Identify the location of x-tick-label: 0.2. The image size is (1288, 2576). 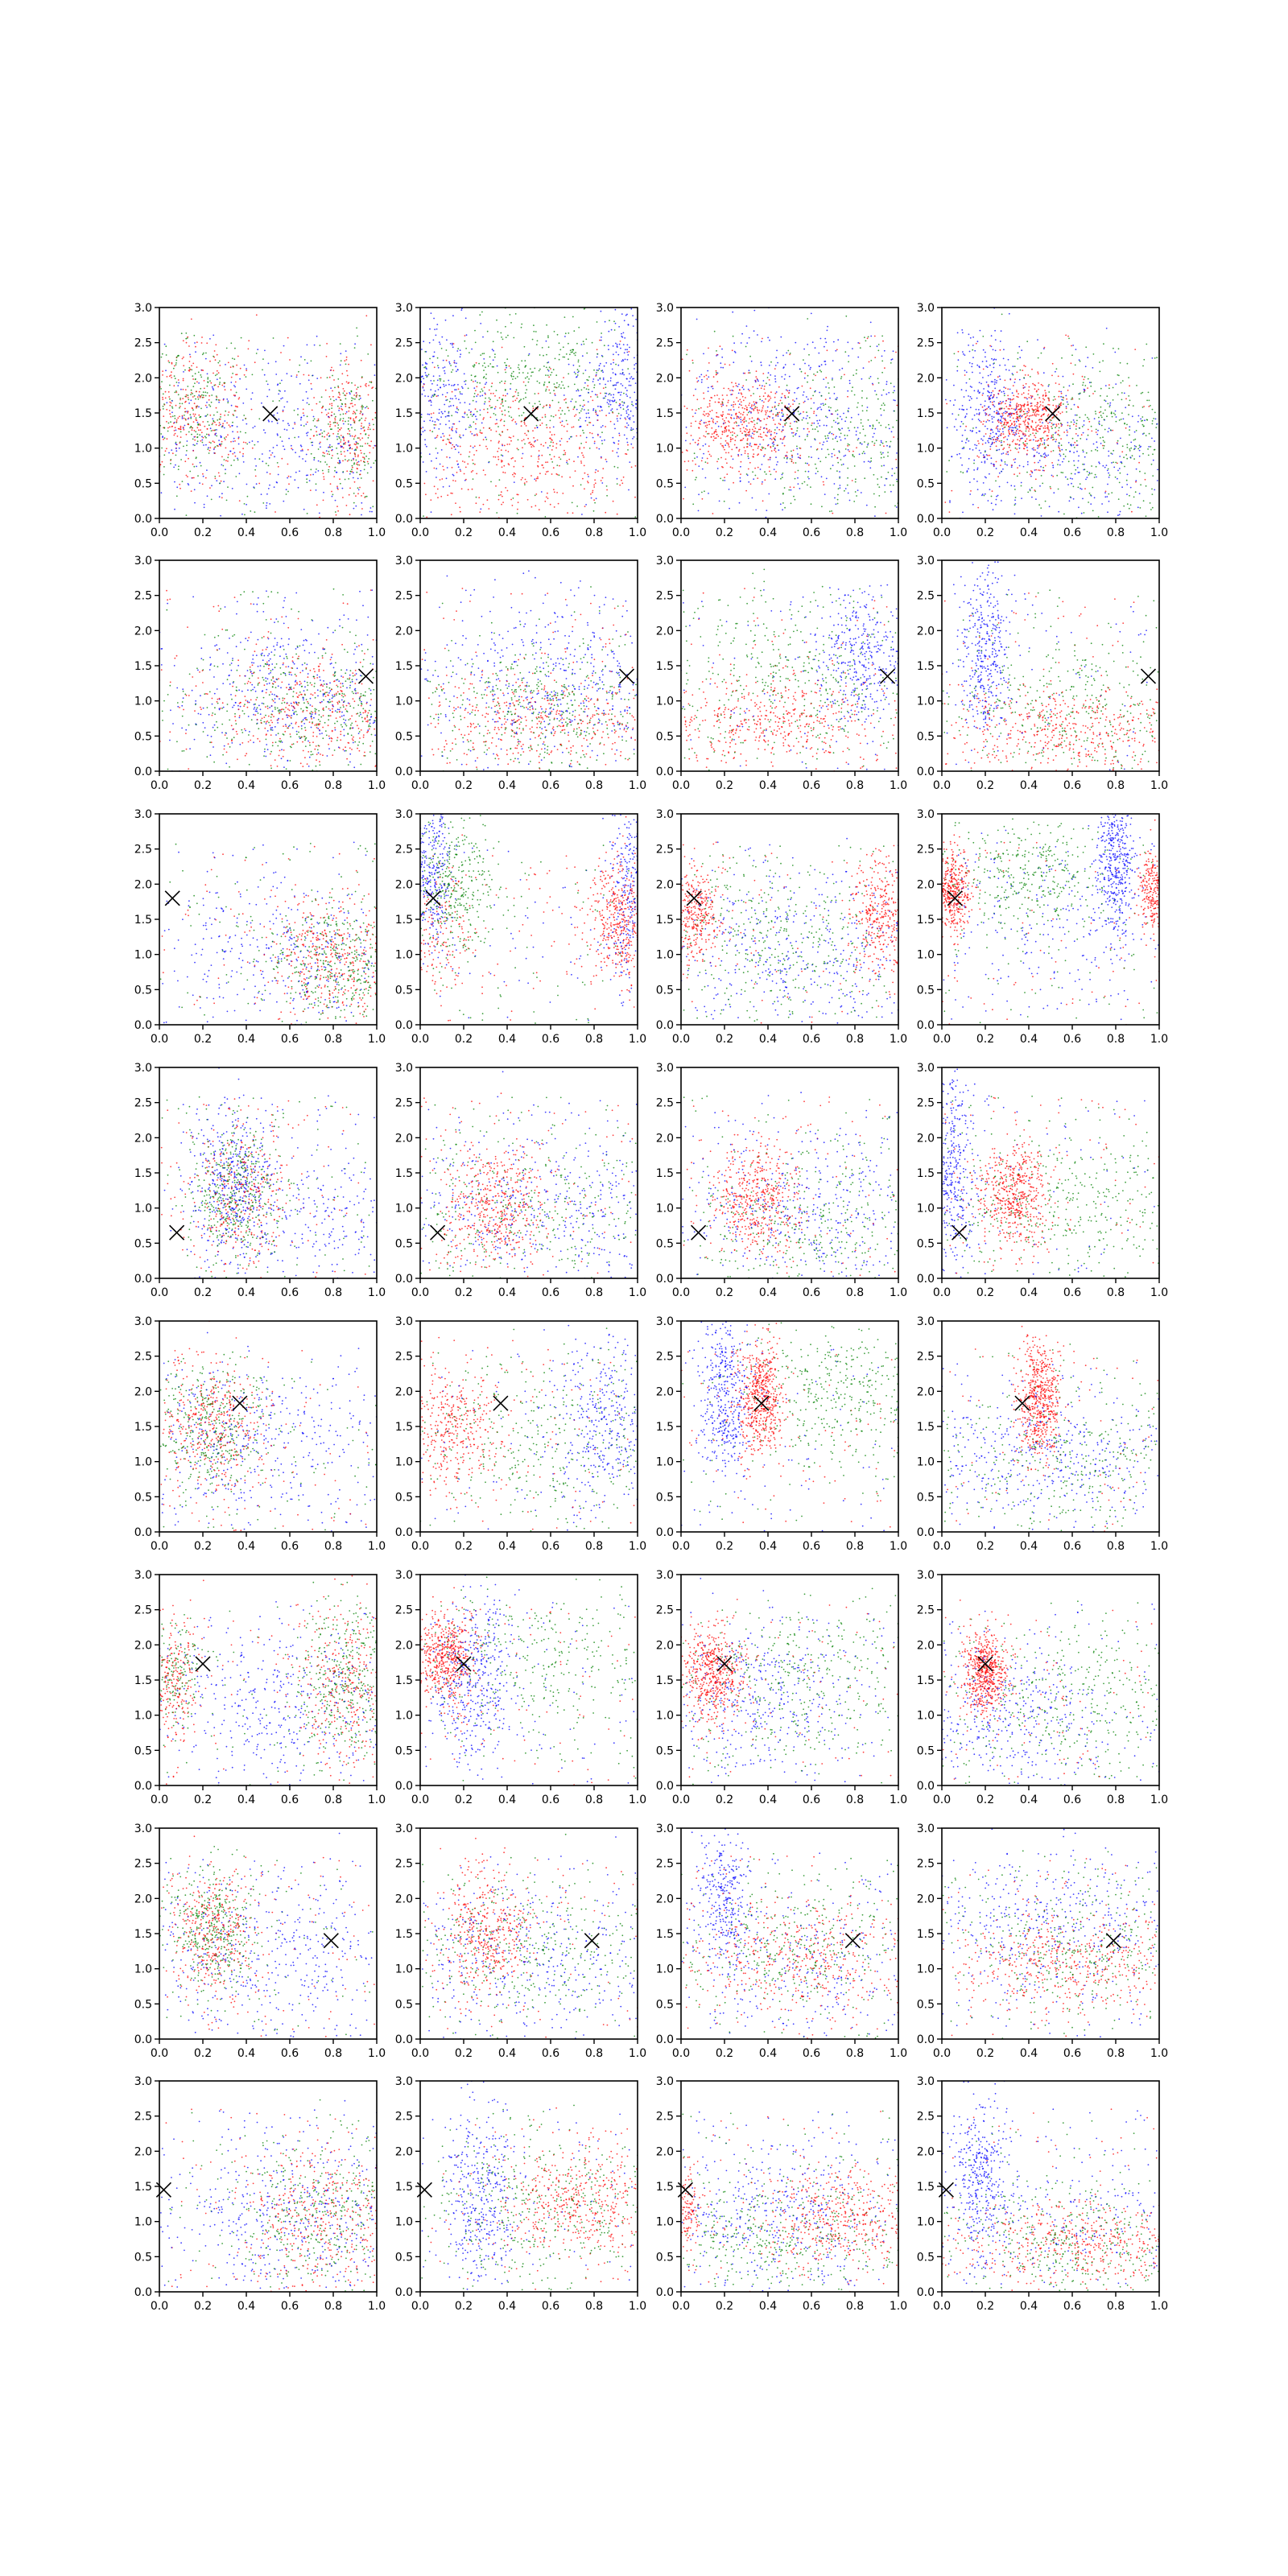
(203, 532).